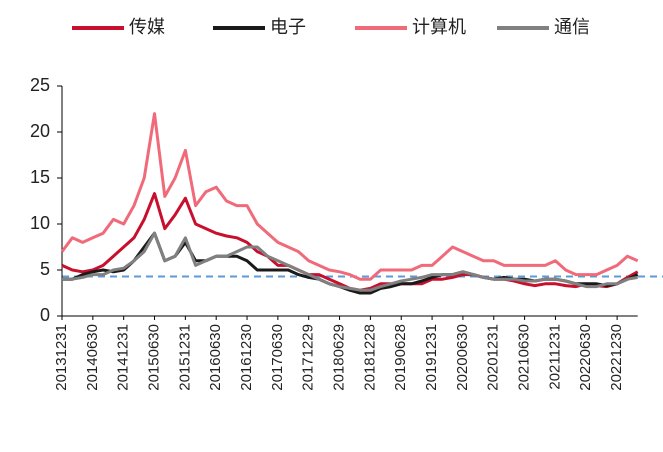 The image size is (663, 452). What do you see at coordinates (493, 357) in the screenshot?
I see `x-tick-label: 20201231` at bounding box center [493, 357].